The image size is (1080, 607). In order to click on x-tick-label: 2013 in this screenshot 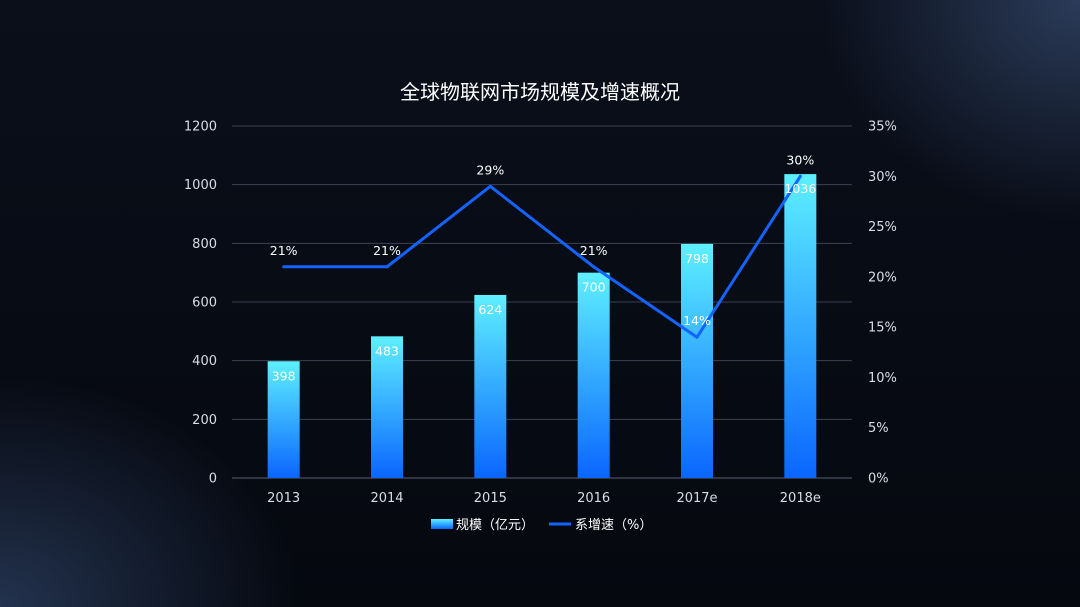, I will do `click(283, 498)`.